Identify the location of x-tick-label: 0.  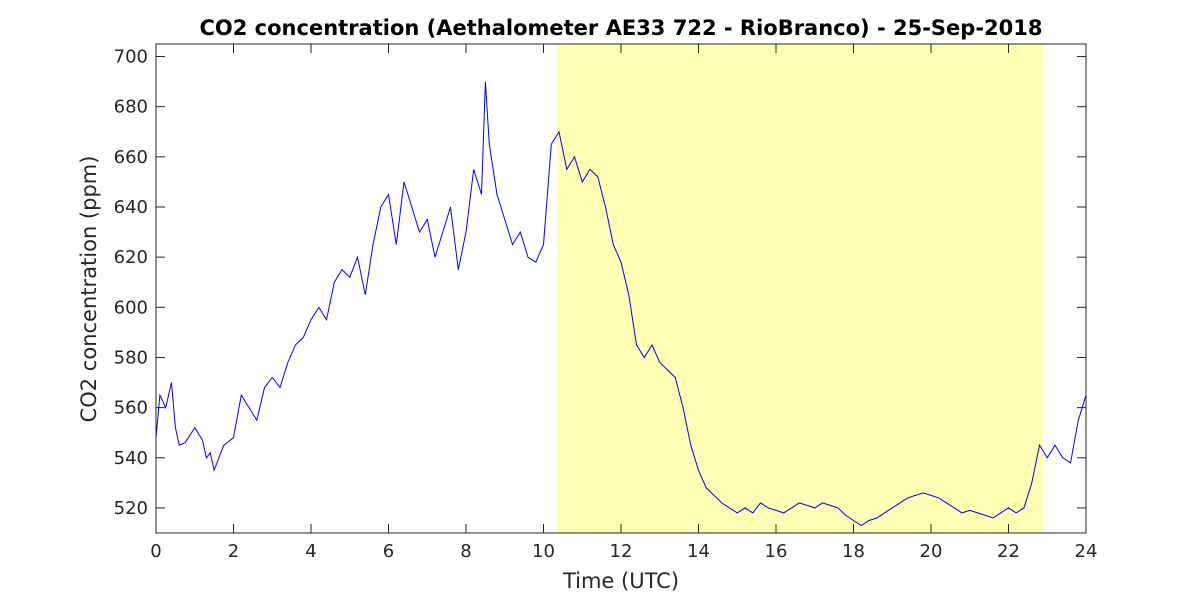
(155, 551).